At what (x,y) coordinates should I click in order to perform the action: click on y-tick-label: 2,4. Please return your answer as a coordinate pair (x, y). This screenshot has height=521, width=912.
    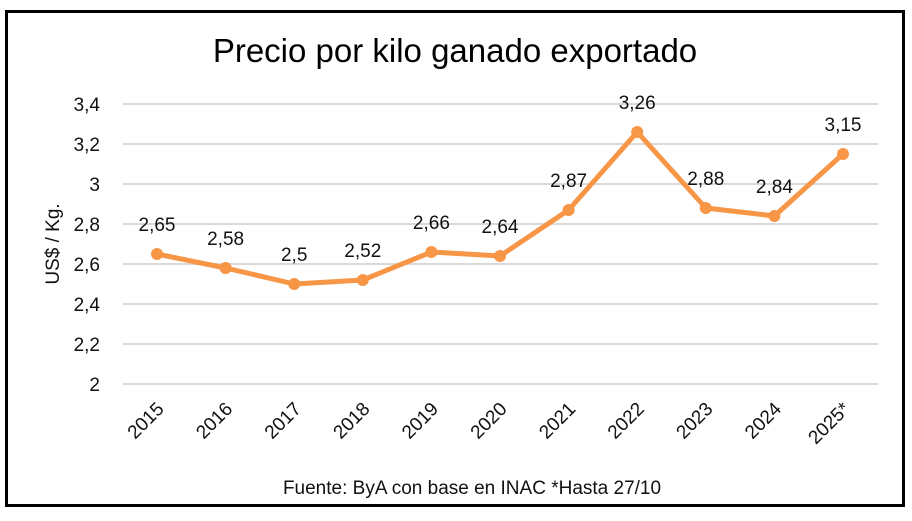
    Looking at the image, I should click on (87, 305).